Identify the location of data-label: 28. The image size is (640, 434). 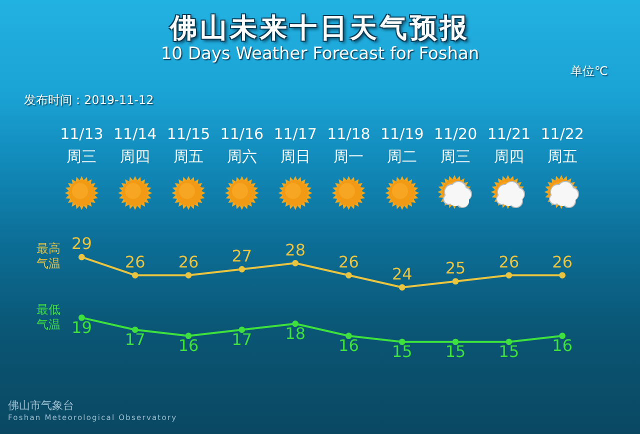
(295, 250).